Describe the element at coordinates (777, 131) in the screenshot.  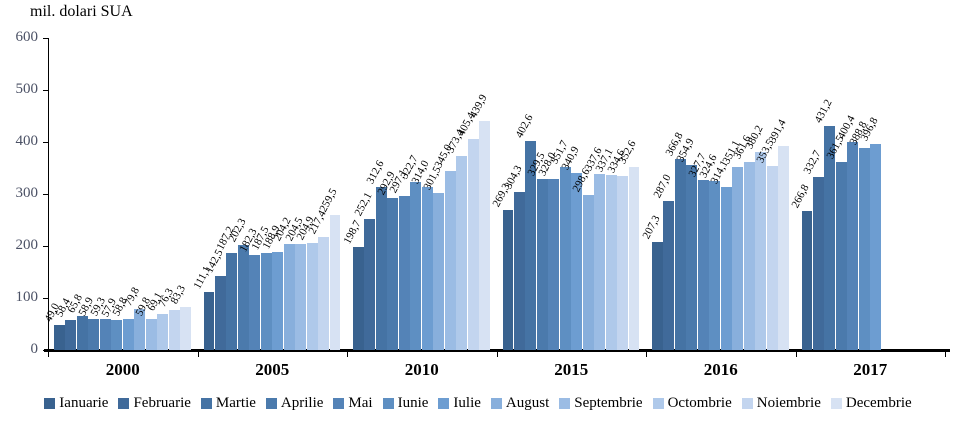
I see `bar-value-label: 391,4` at that location.